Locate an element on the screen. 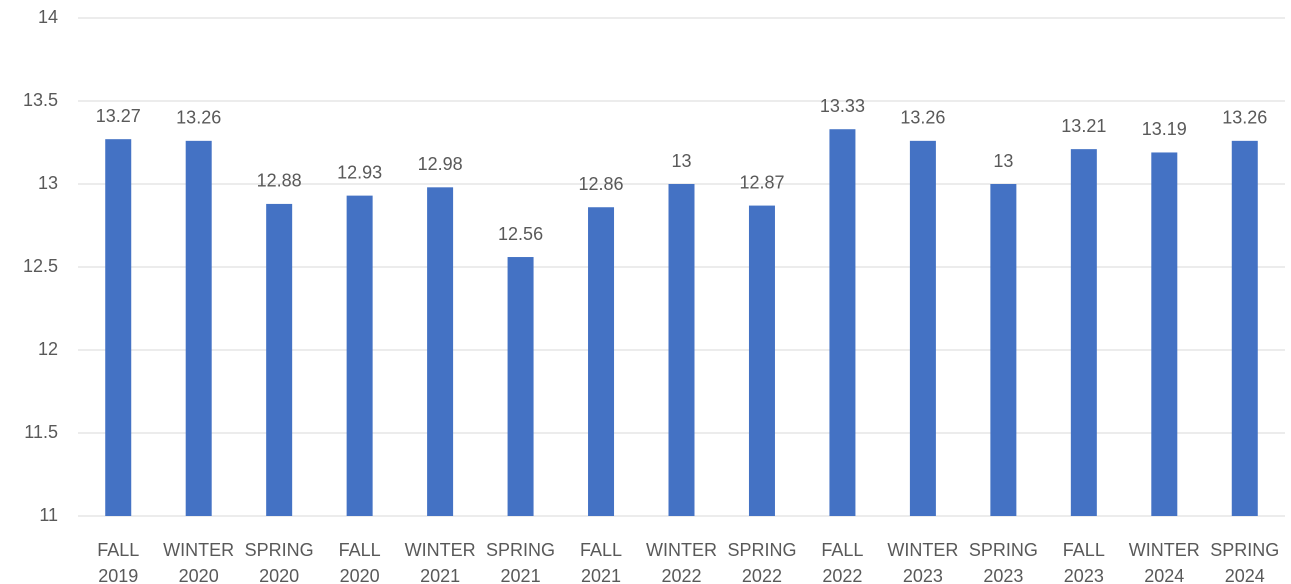 The height and width of the screenshot is (584, 1291). data-label: 12.98 is located at coordinates (440, 164).